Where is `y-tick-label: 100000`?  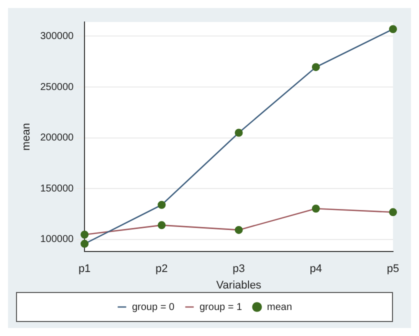
y-tick-label: 100000 is located at coordinates (57, 240).